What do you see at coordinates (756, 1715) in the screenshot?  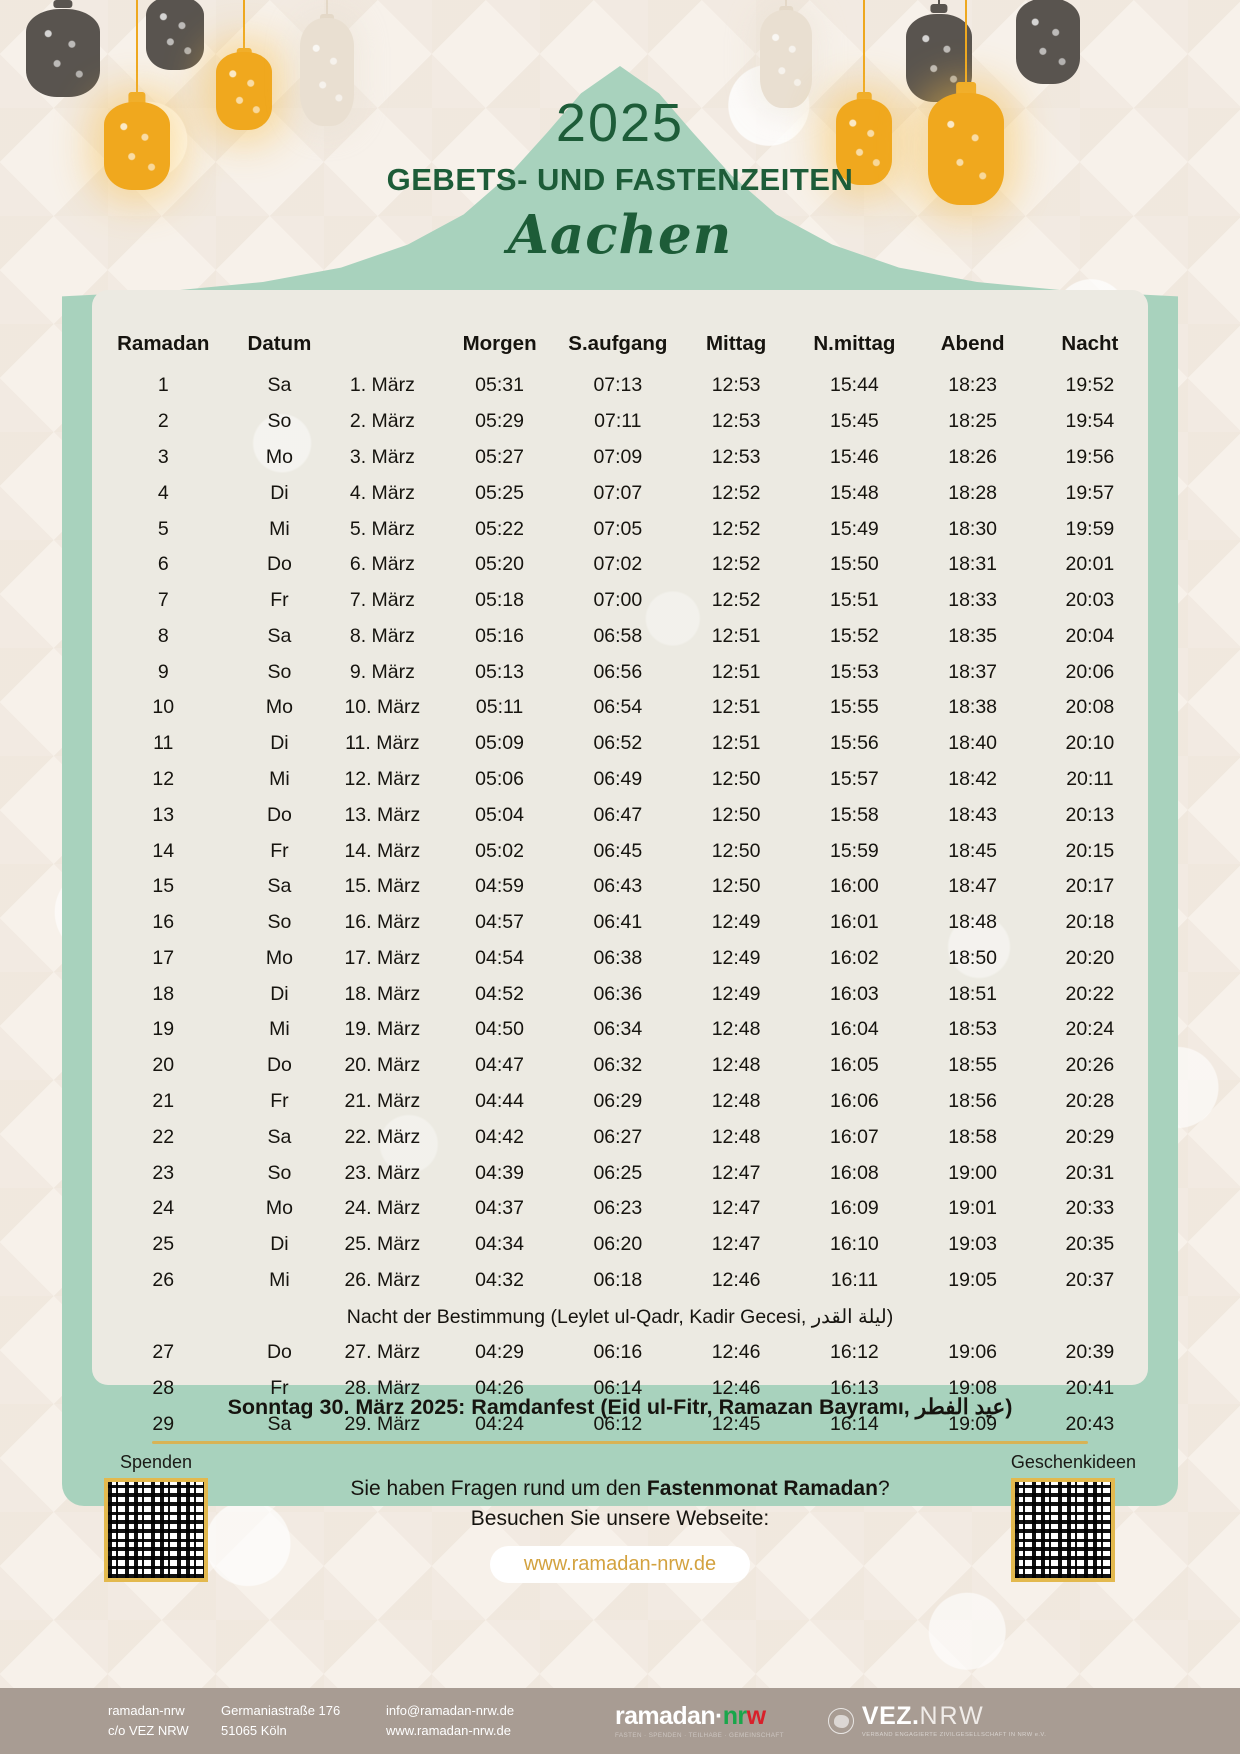 I see `logo-part-w: w` at bounding box center [756, 1715].